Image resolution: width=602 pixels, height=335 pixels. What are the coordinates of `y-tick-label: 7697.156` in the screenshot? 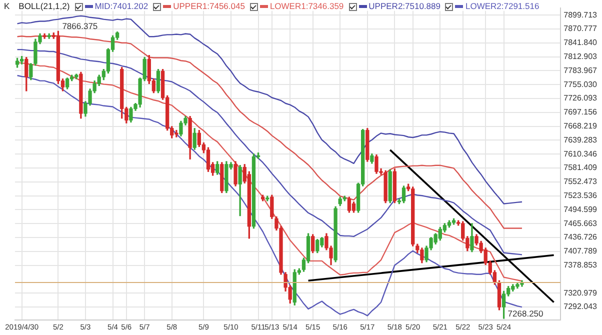 It's located at (581, 112).